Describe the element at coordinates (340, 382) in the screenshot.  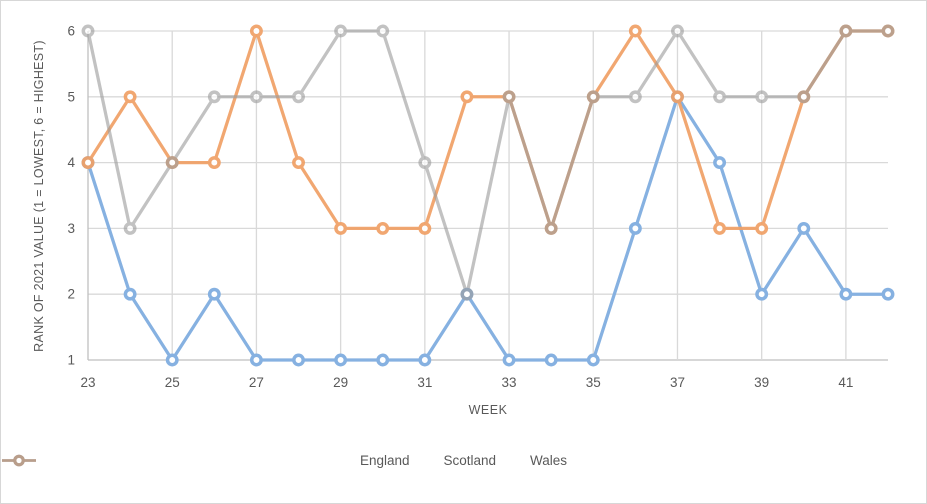
I see `x-tick-label: 29` at that location.